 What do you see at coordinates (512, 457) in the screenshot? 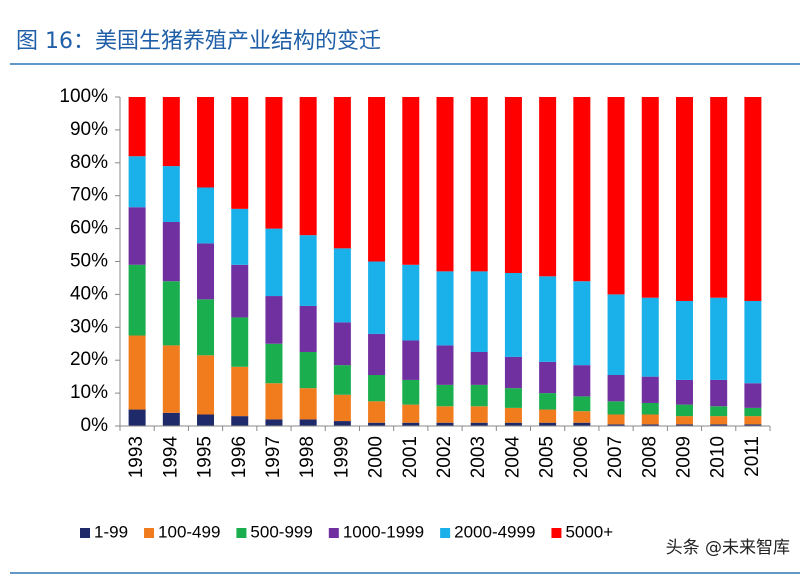
I see `x-tick-label: 2004` at bounding box center [512, 457].